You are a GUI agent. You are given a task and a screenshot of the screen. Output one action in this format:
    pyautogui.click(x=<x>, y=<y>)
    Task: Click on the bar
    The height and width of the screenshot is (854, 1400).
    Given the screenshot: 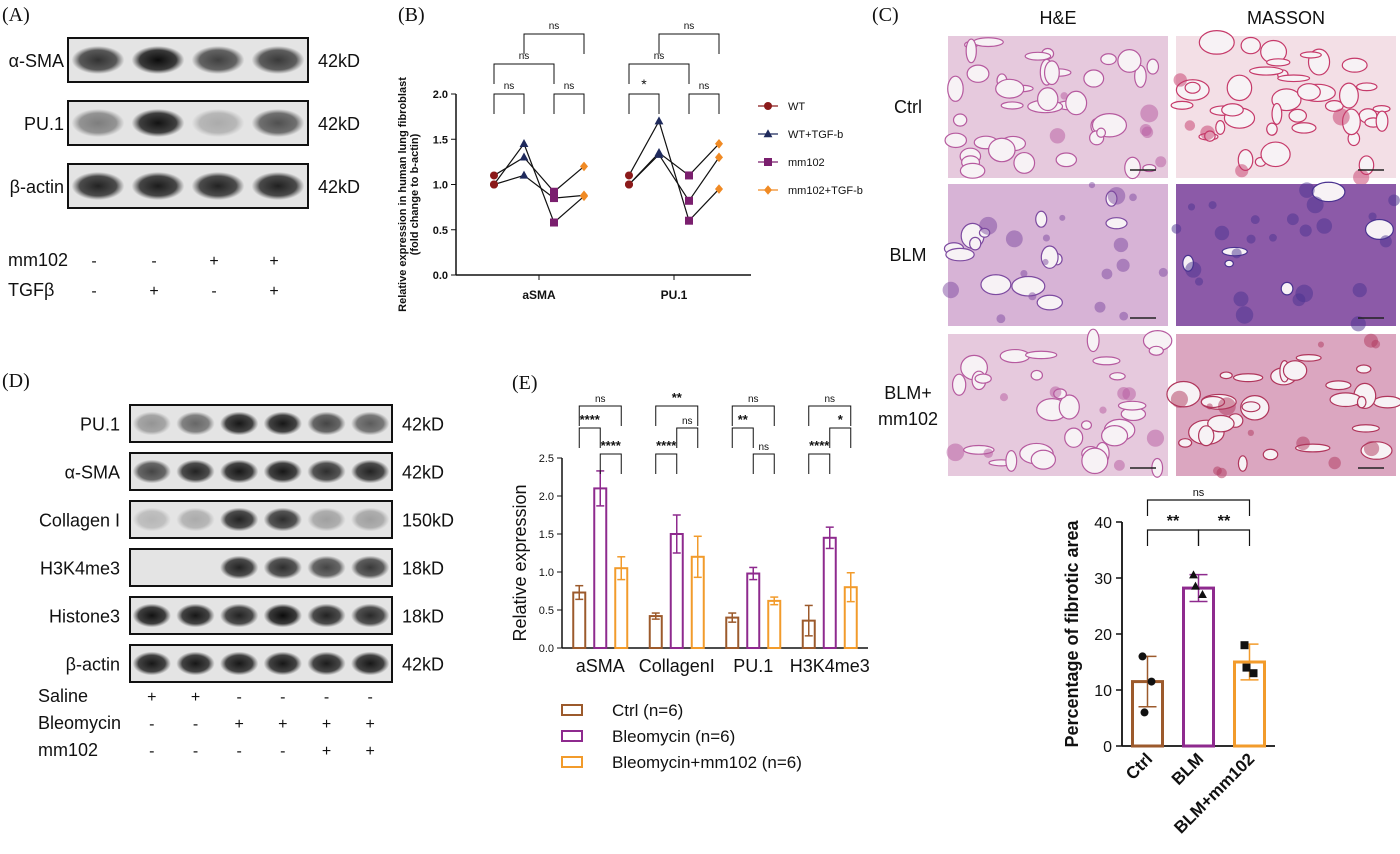 What is the action you would take?
    pyautogui.click(x=753, y=611)
    